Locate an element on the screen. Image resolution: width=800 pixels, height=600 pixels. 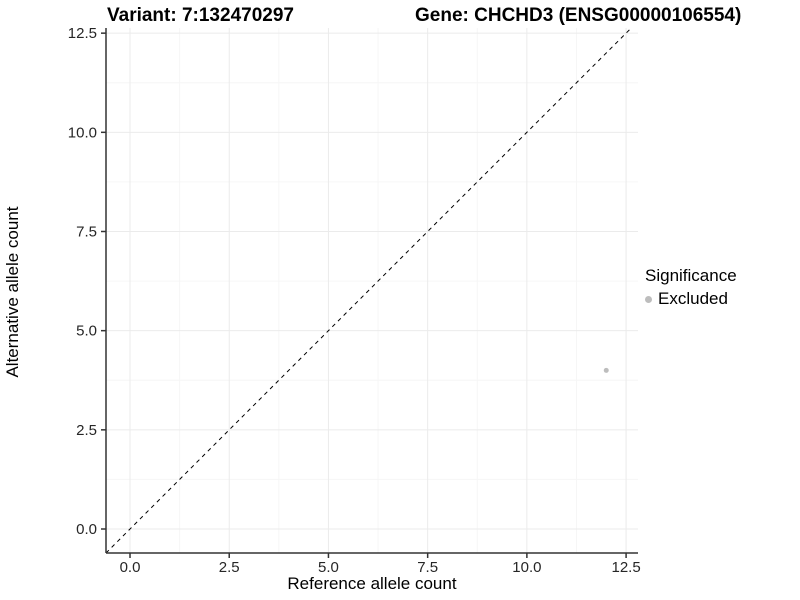
y-tick-label: 10.0 is located at coordinates (82, 132).